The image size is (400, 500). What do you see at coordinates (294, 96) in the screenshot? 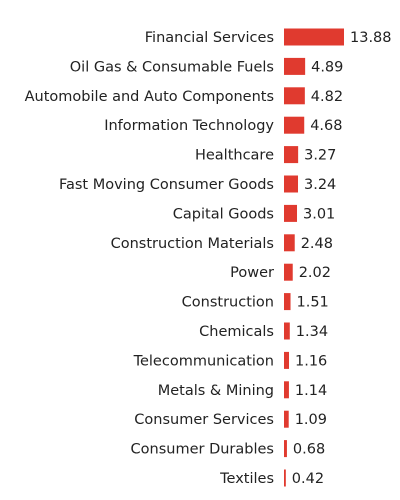
I see `bar-automobile-and-auto-components` at bounding box center [294, 96].